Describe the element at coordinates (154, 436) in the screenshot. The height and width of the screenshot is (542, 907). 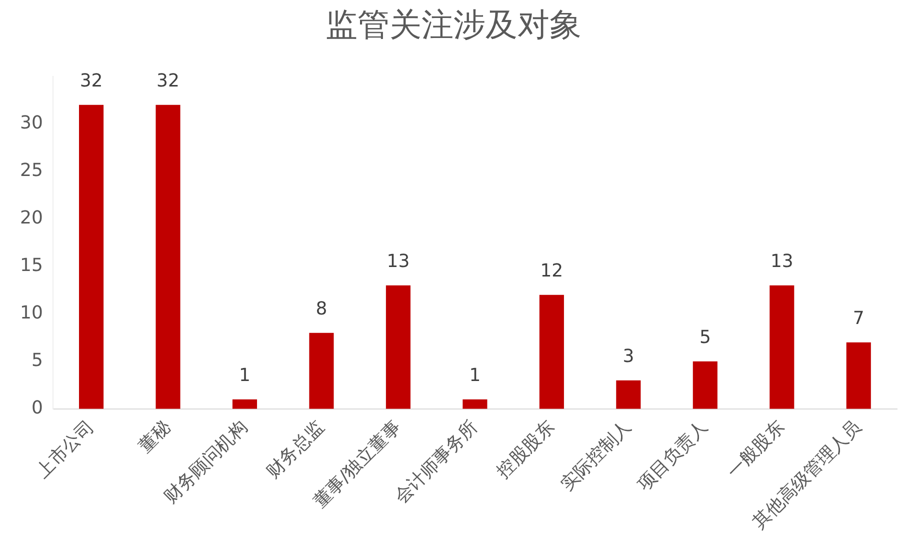
I see `x-tick-label: 董秘` at that location.